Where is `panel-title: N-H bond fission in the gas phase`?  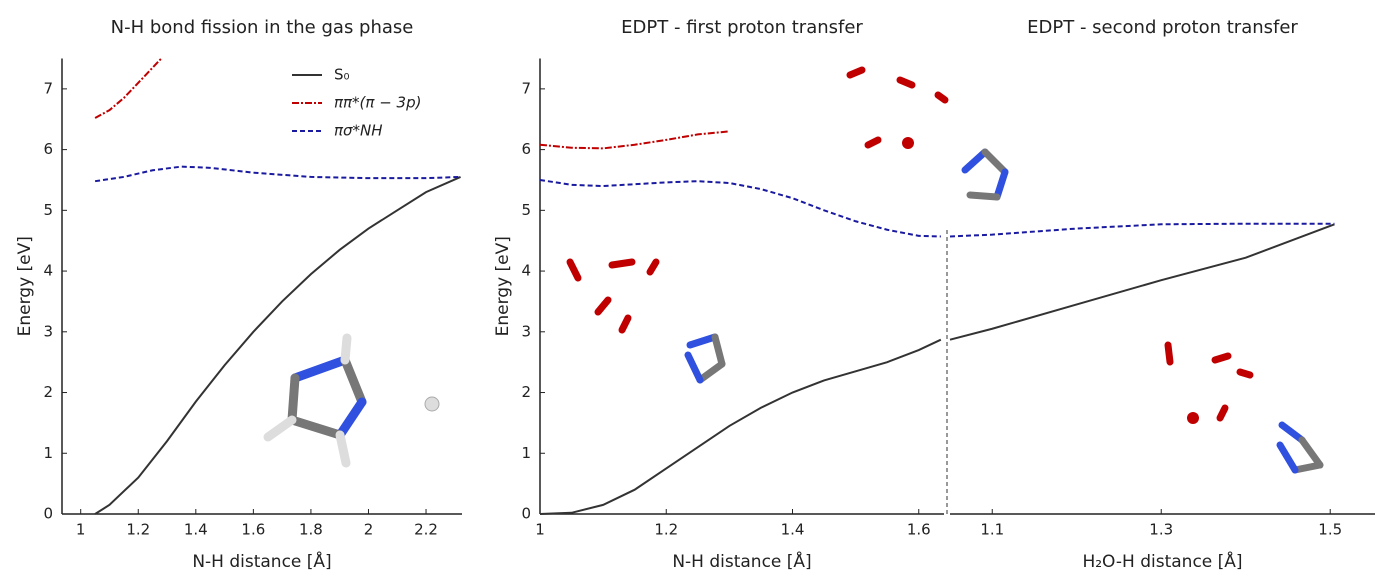 panel-title: N-H bond fission in the gas phase is located at coordinates (262, 27).